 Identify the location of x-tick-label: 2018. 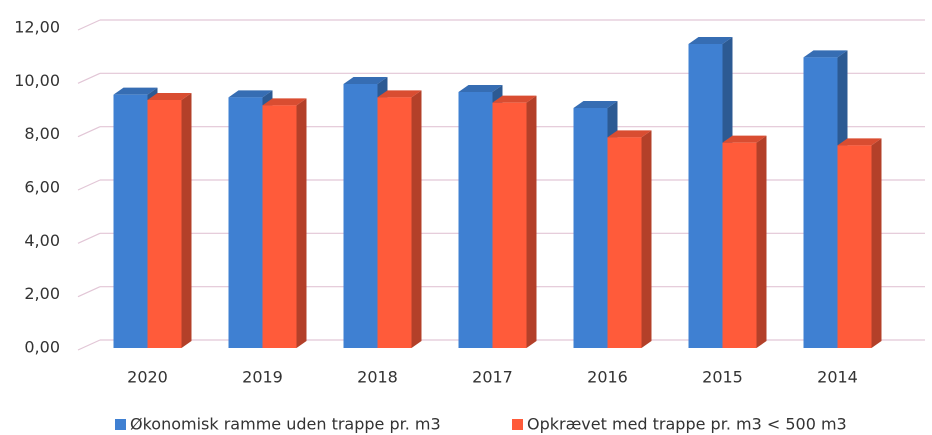
(377, 377).